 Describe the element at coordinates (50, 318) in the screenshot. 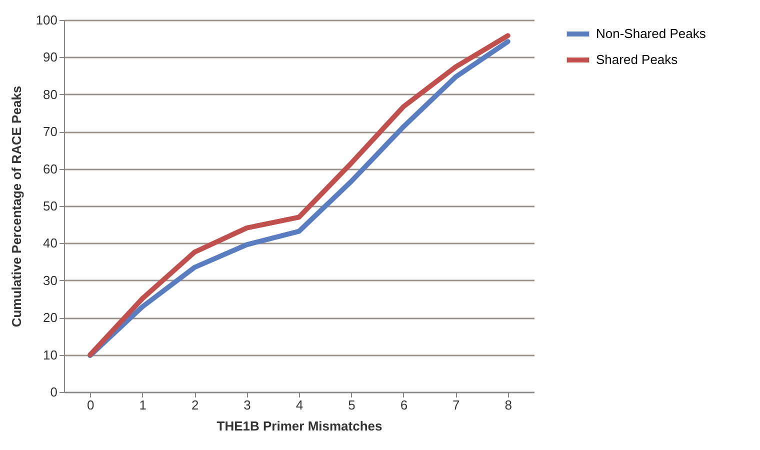

I see `y-tick-label: 20` at that location.